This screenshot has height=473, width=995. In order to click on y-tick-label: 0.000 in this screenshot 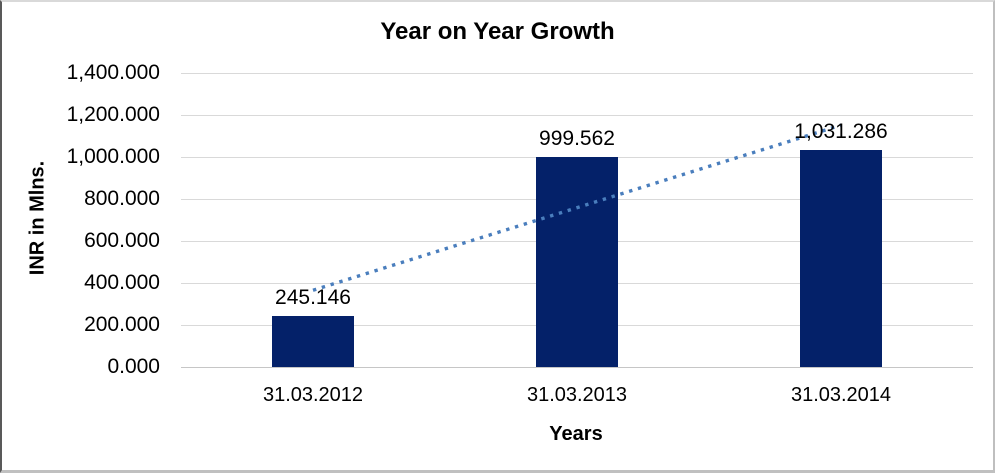, I will do `click(133, 366)`.